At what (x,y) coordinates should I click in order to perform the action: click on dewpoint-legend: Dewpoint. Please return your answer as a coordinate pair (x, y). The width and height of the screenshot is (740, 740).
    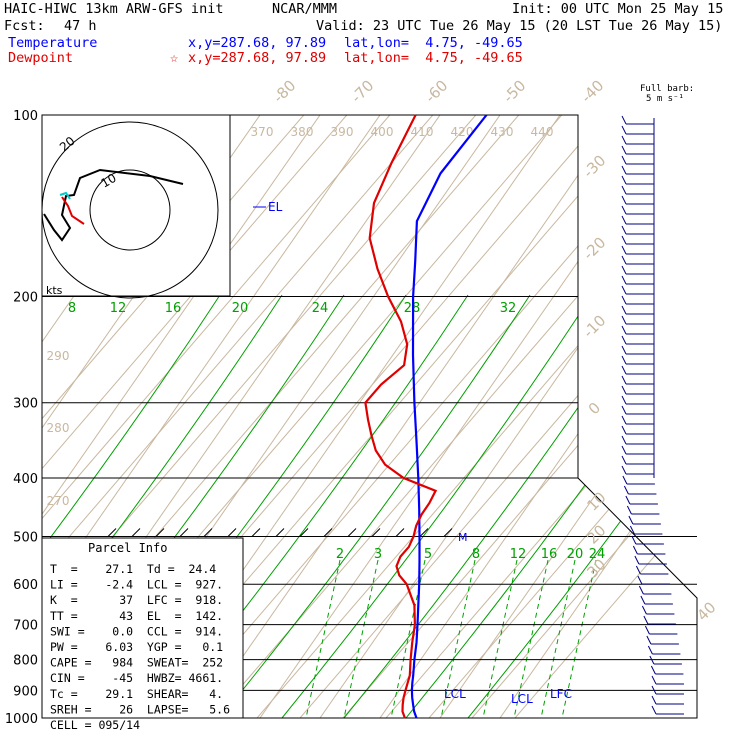
    Looking at the image, I should click on (41, 58).